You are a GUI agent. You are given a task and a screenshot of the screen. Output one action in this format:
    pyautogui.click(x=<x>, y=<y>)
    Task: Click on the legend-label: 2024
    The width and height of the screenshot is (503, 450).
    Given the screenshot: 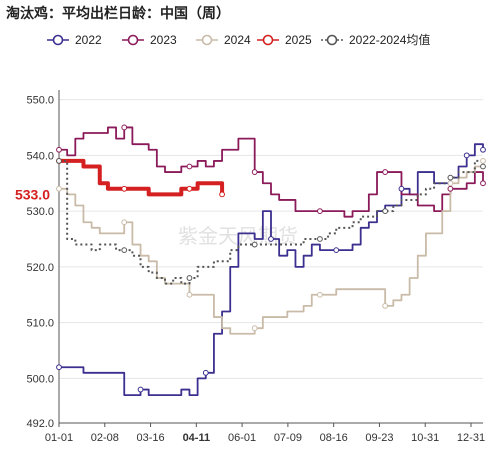 What is the action you would take?
    pyautogui.click(x=237, y=40)
    